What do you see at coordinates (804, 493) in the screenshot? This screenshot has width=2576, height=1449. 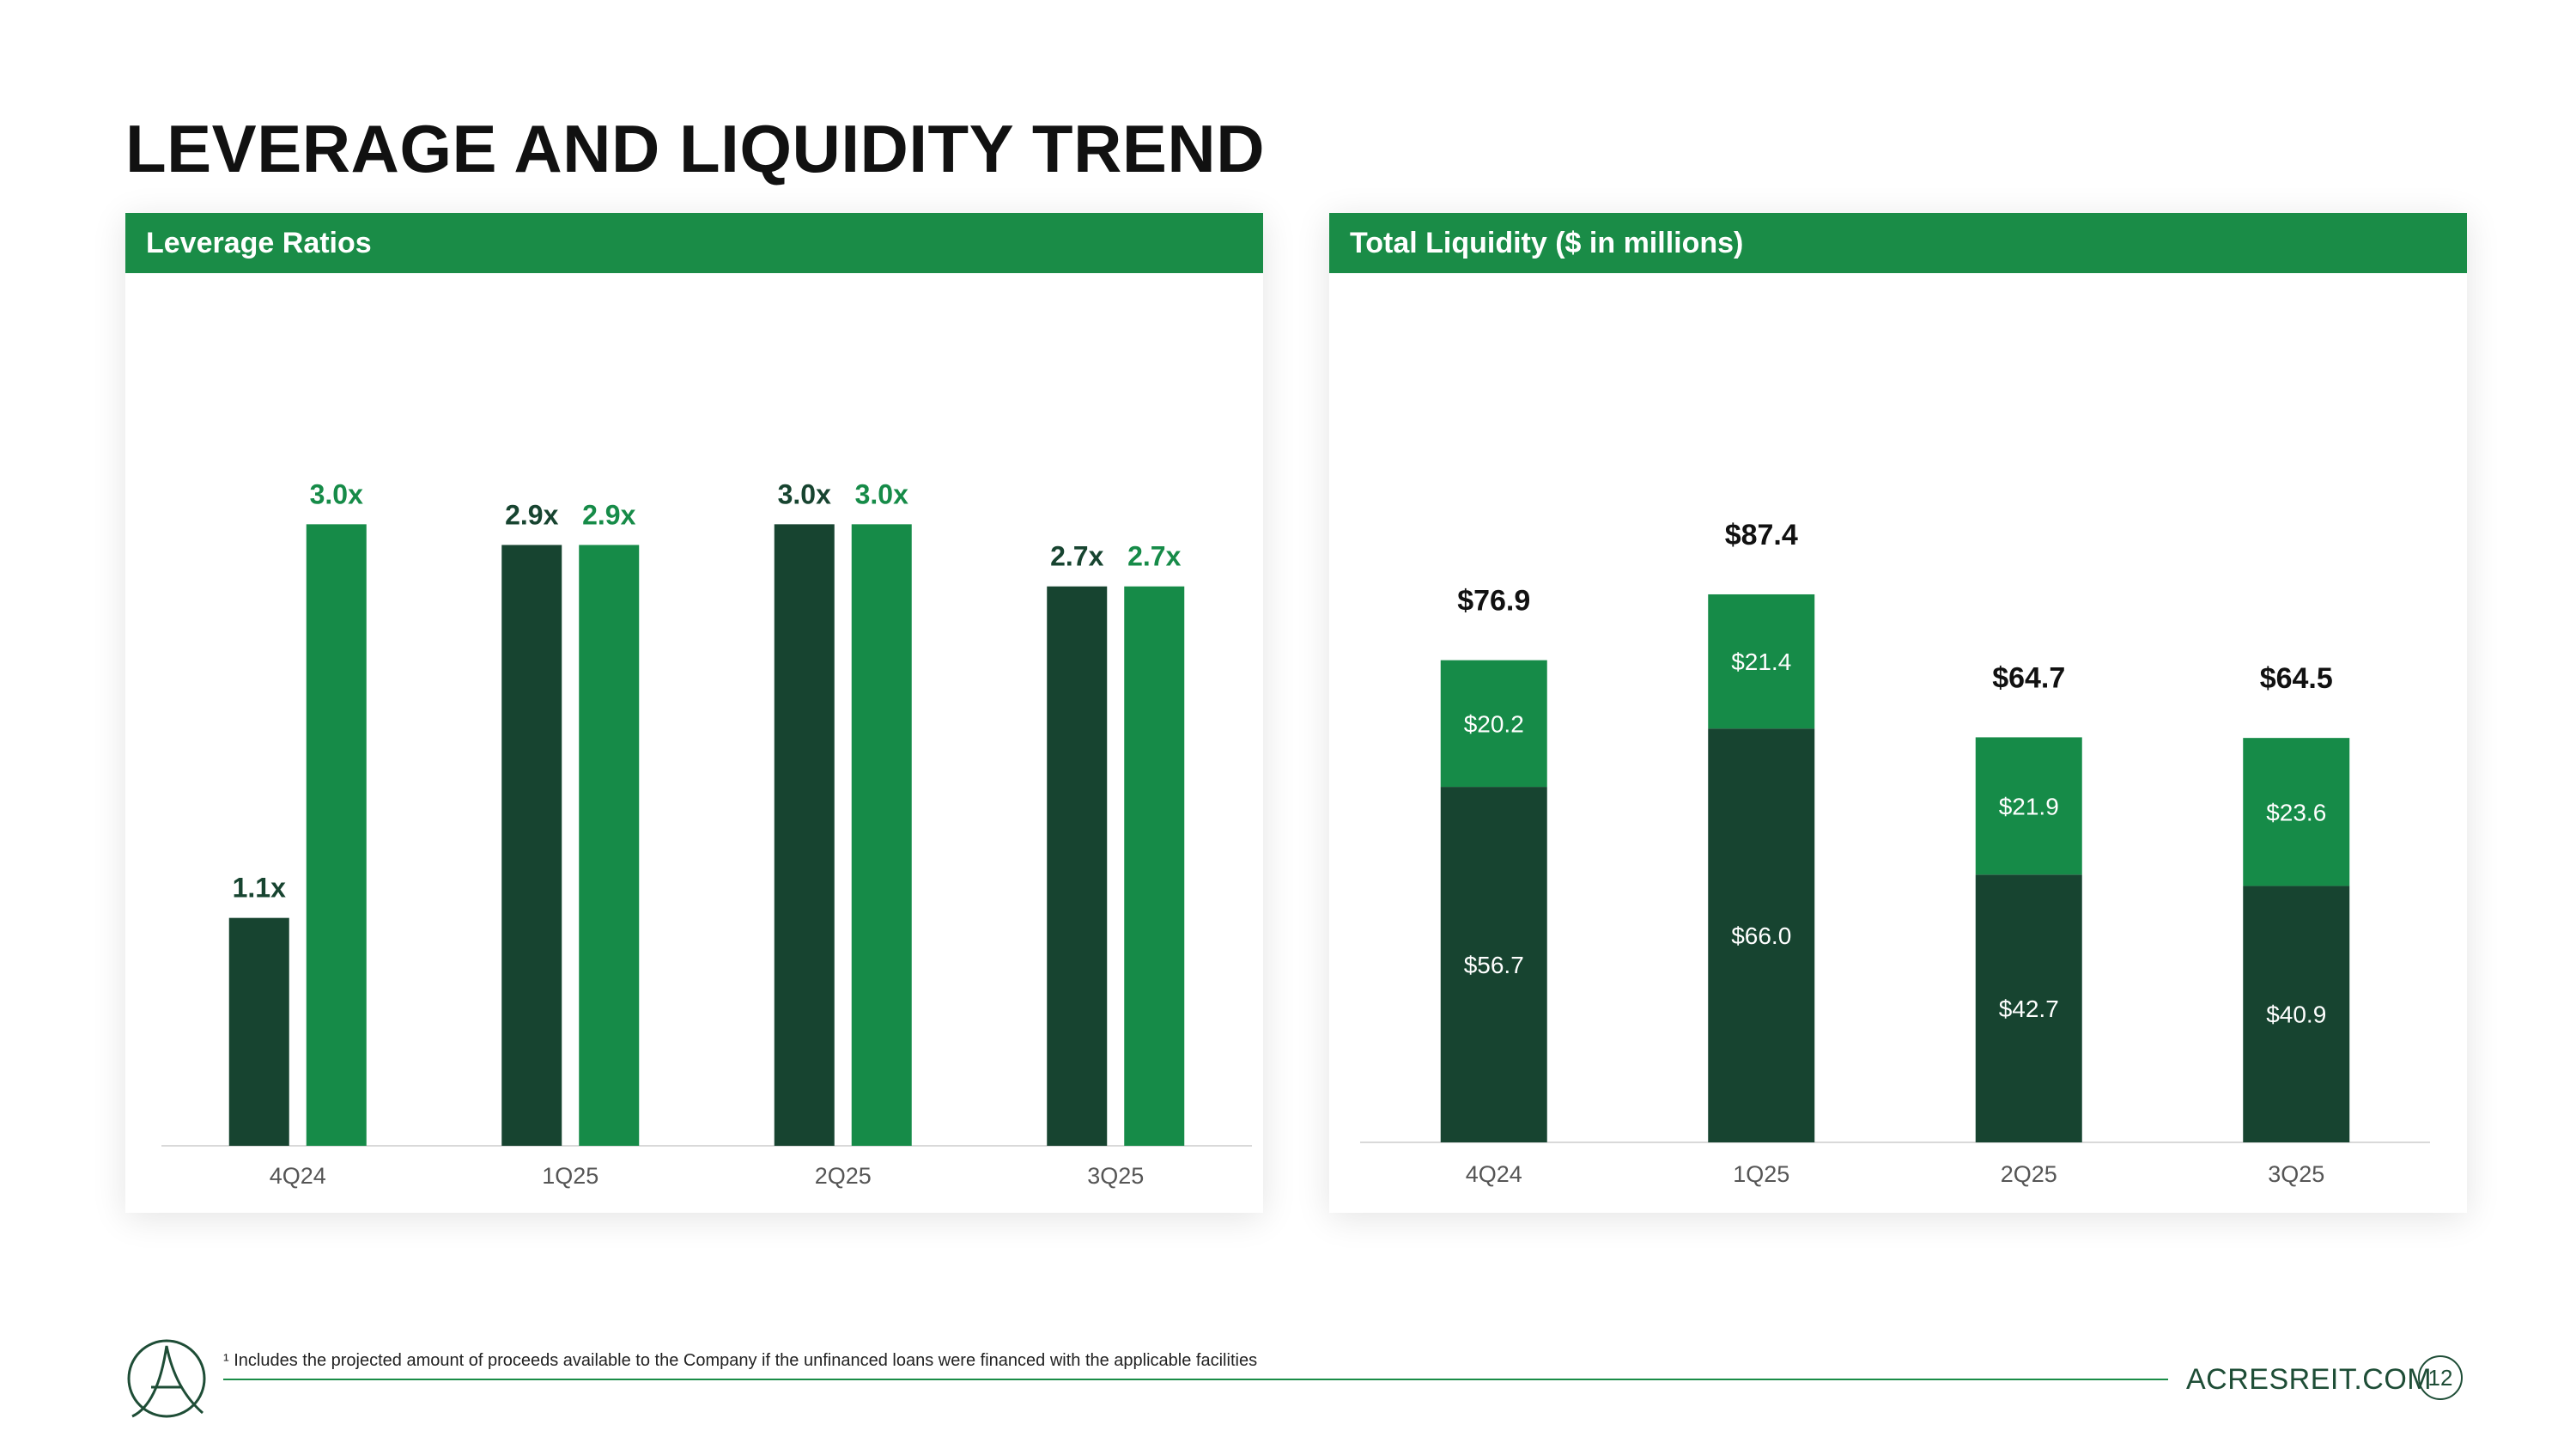 I see `data-label-recourse-2Q25: 3.0x` at bounding box center [804, 493].